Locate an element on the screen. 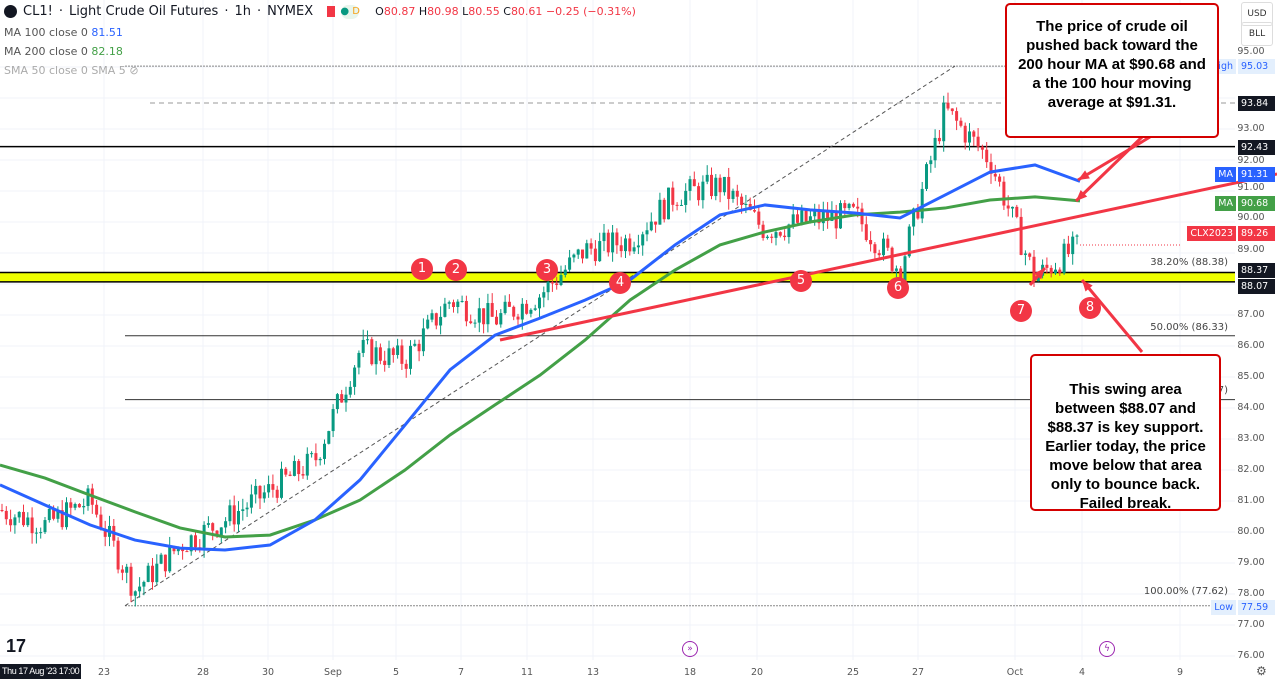 The height and width of the screenshot is (686, 1277). ma200-legend: MA 200 close 0 82.18 is located at coordinates (63, 51).